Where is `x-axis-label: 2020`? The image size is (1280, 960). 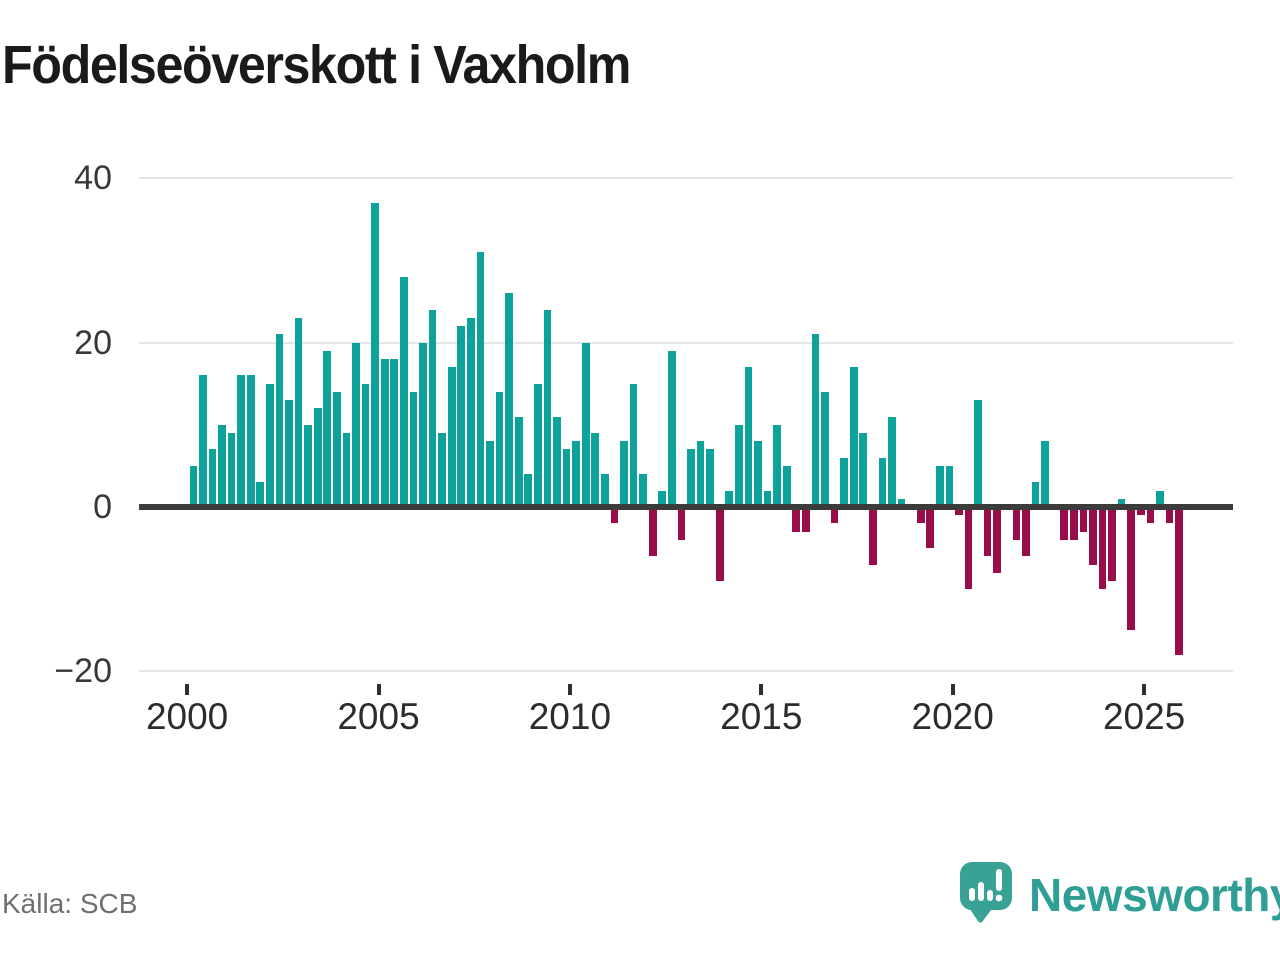
x-axis-label: 2020 is located at coordinates (952, 716).